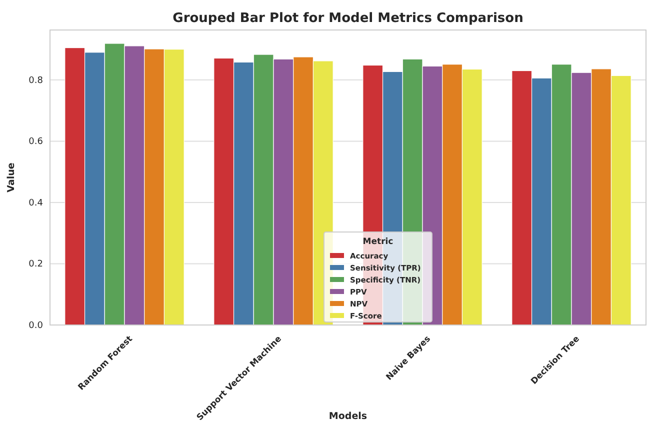 The width and height of the screenshot is (656, 426). I want to click on y-tick-label: 0.4, so click(36, 203).